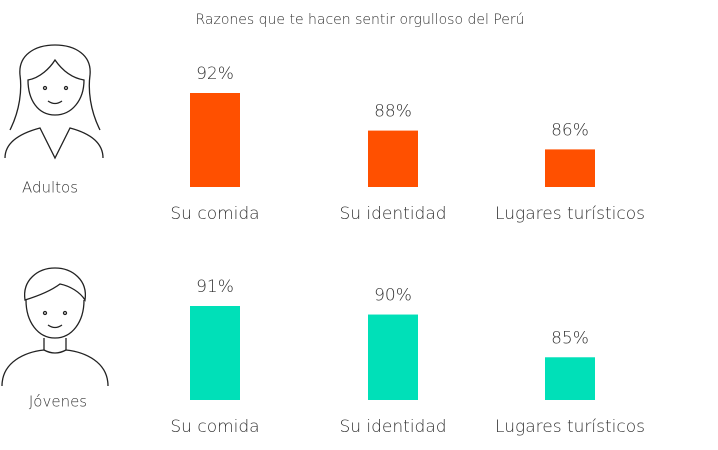 The width and height of the screenshot is (718, 450). I want to click on youth-icon, so click(55, 327).